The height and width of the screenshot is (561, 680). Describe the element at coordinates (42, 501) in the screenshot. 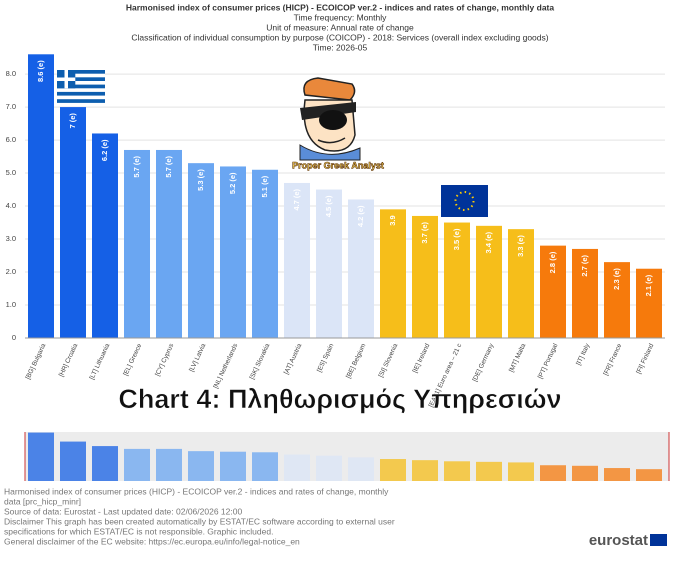

I see `footer-line: data [prc_hicp_minr]` at that location.